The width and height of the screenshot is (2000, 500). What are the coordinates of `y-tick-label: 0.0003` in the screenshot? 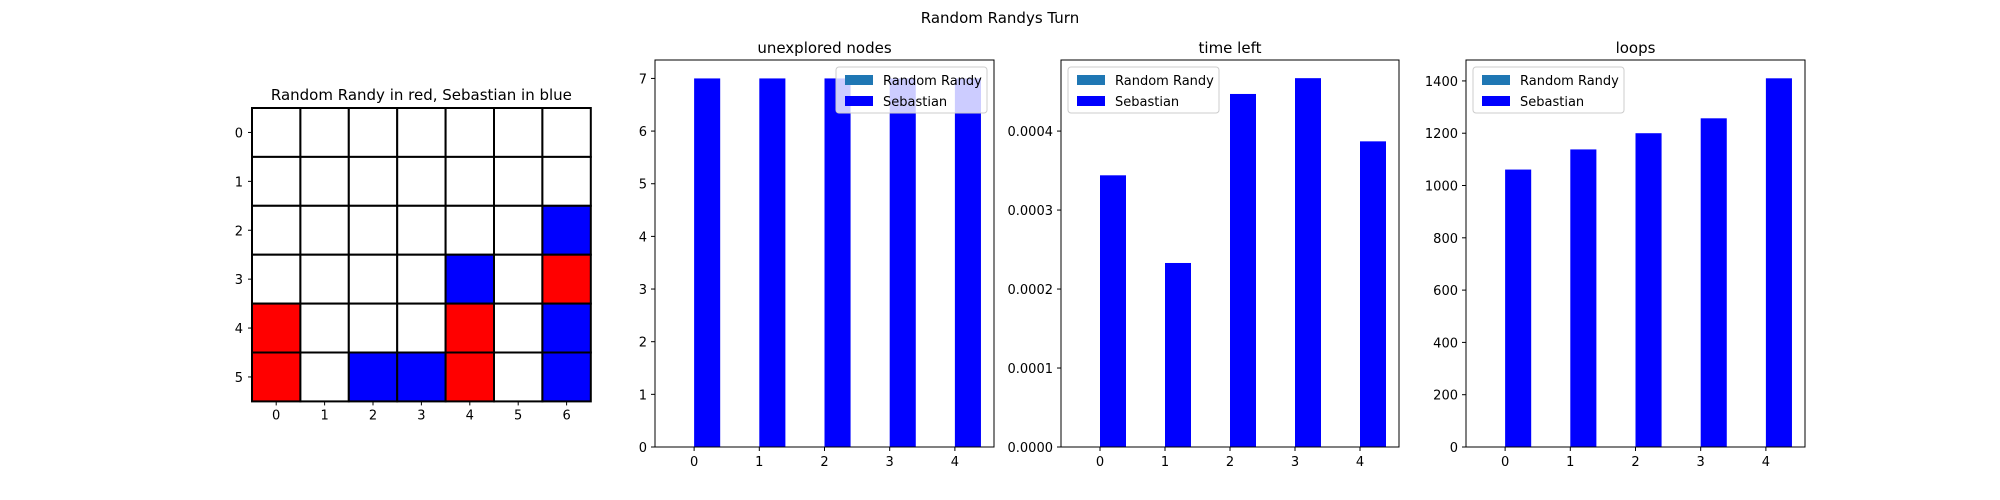 It's located at (1031, 211).